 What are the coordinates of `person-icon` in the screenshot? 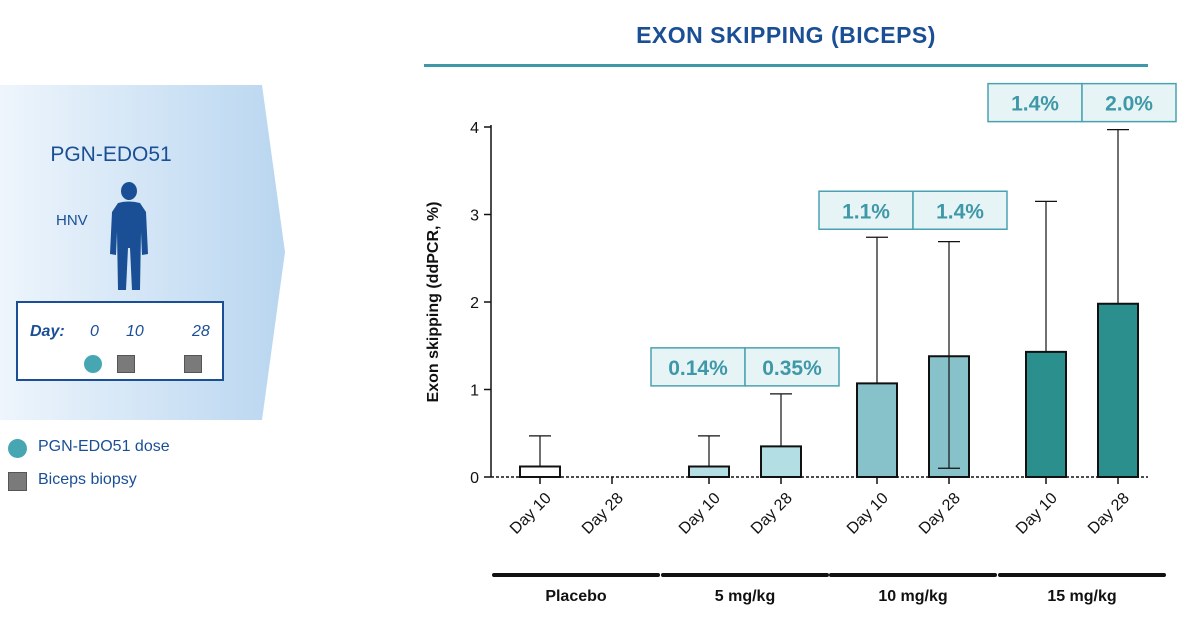 It's located at (129, 236).